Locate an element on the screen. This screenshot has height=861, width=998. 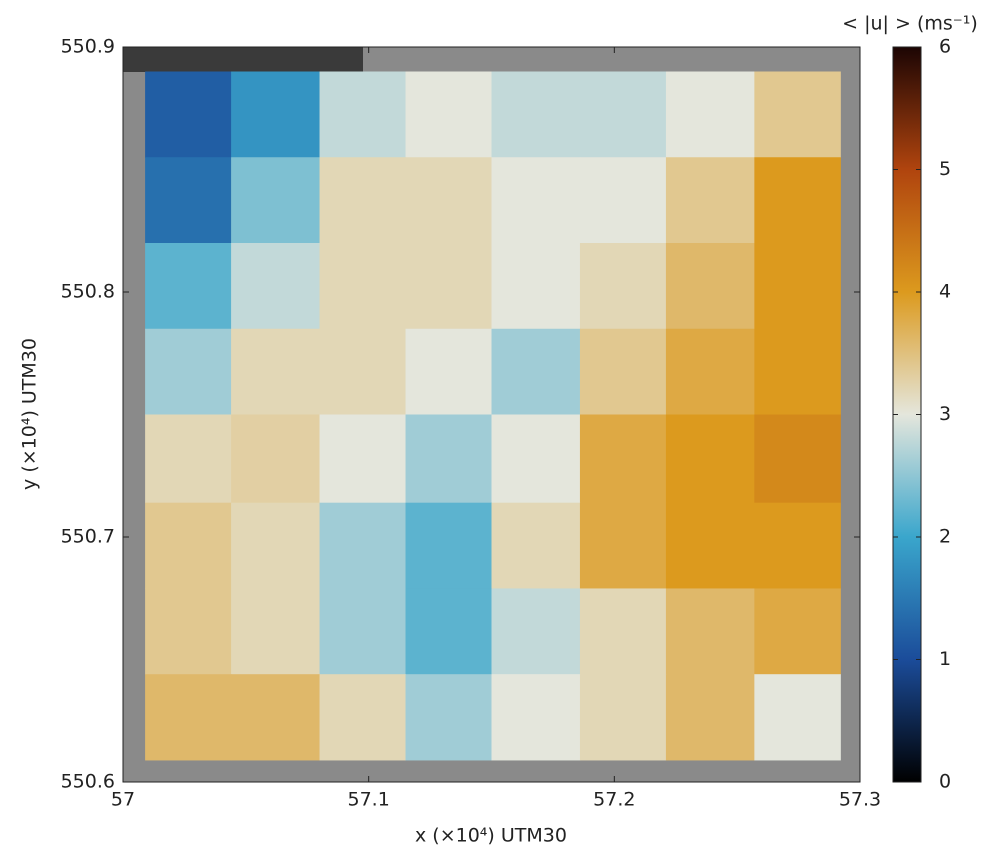
colorbar-tick-label: 3 is located at coordinates (945, 414).